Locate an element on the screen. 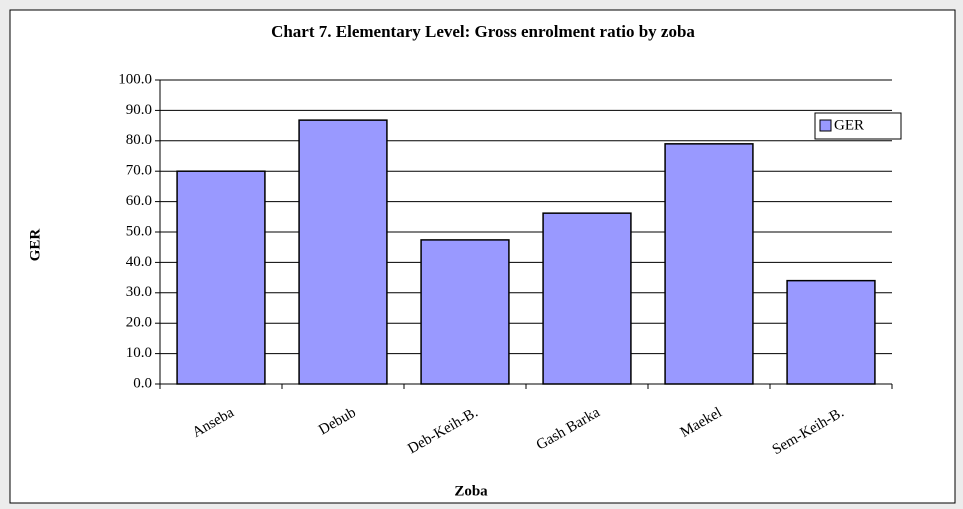 The width and height of the screenshot is (963, 509). y-tick-label: 10.0 is located at coordinates (139, 353).